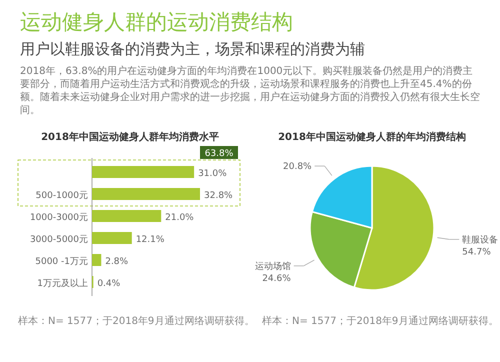 The height and width of the screenshot is (362, 500). What do you see at coordinates (59, 239) in the screenshot?
I see `y-tick-label: 3000-5000元` at bounding box center [59, 239].